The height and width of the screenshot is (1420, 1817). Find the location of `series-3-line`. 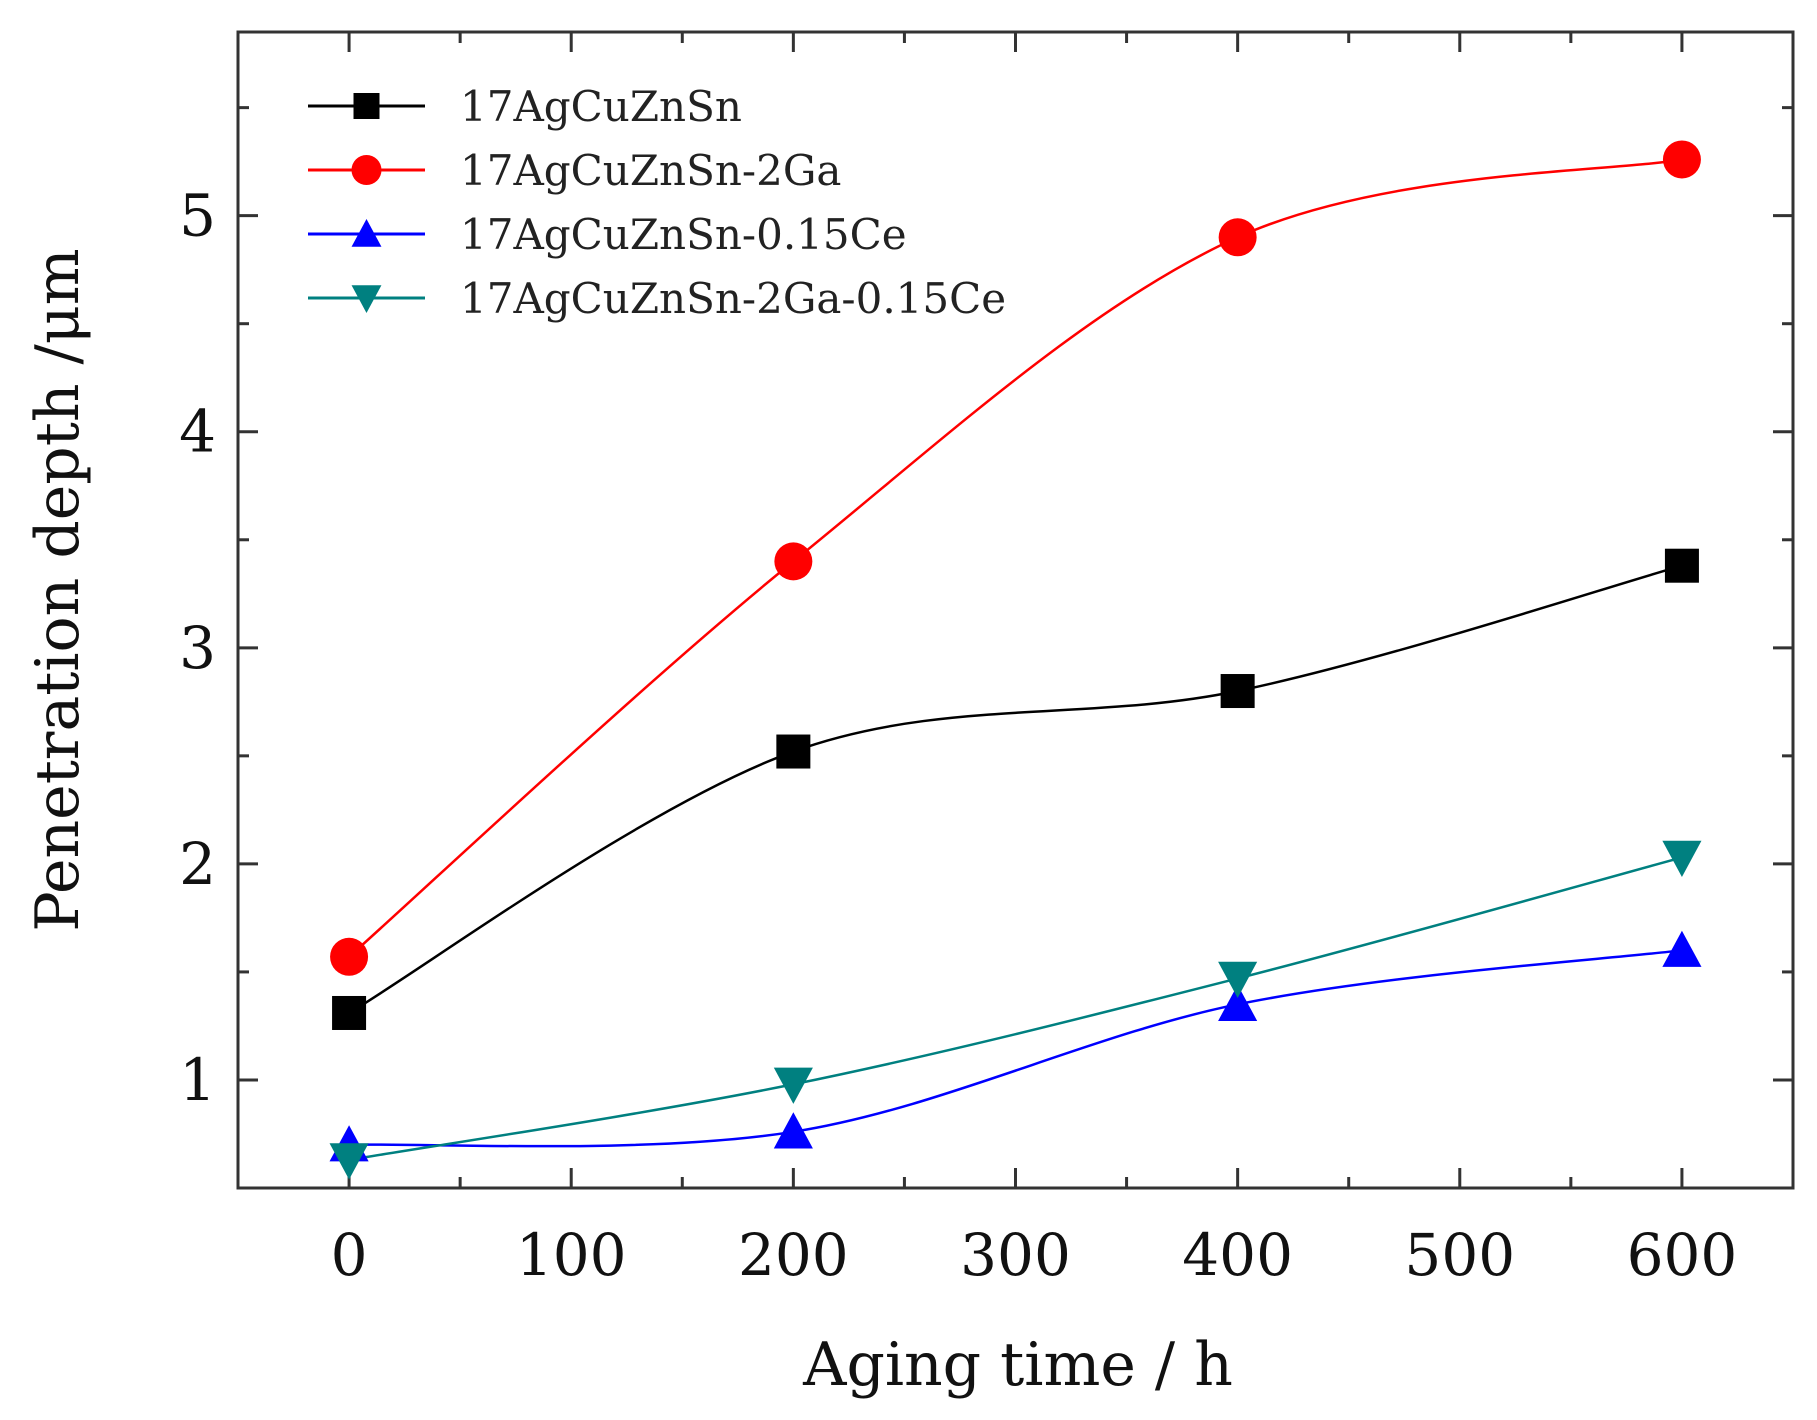

series-3-line is located at coordinates (1016, 1048).